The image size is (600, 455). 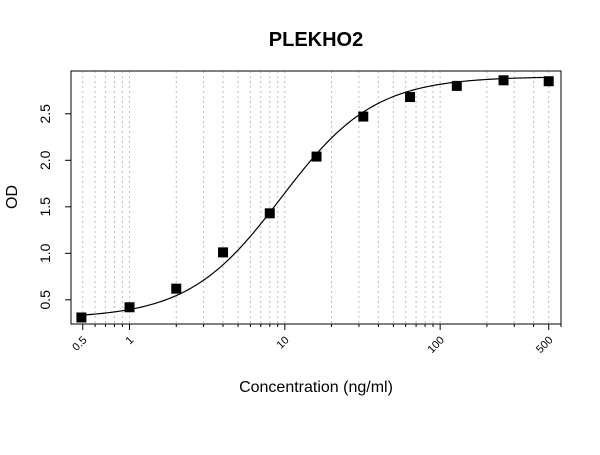 I want to click on x-tick-label: 500, so click(x=544, y=344).